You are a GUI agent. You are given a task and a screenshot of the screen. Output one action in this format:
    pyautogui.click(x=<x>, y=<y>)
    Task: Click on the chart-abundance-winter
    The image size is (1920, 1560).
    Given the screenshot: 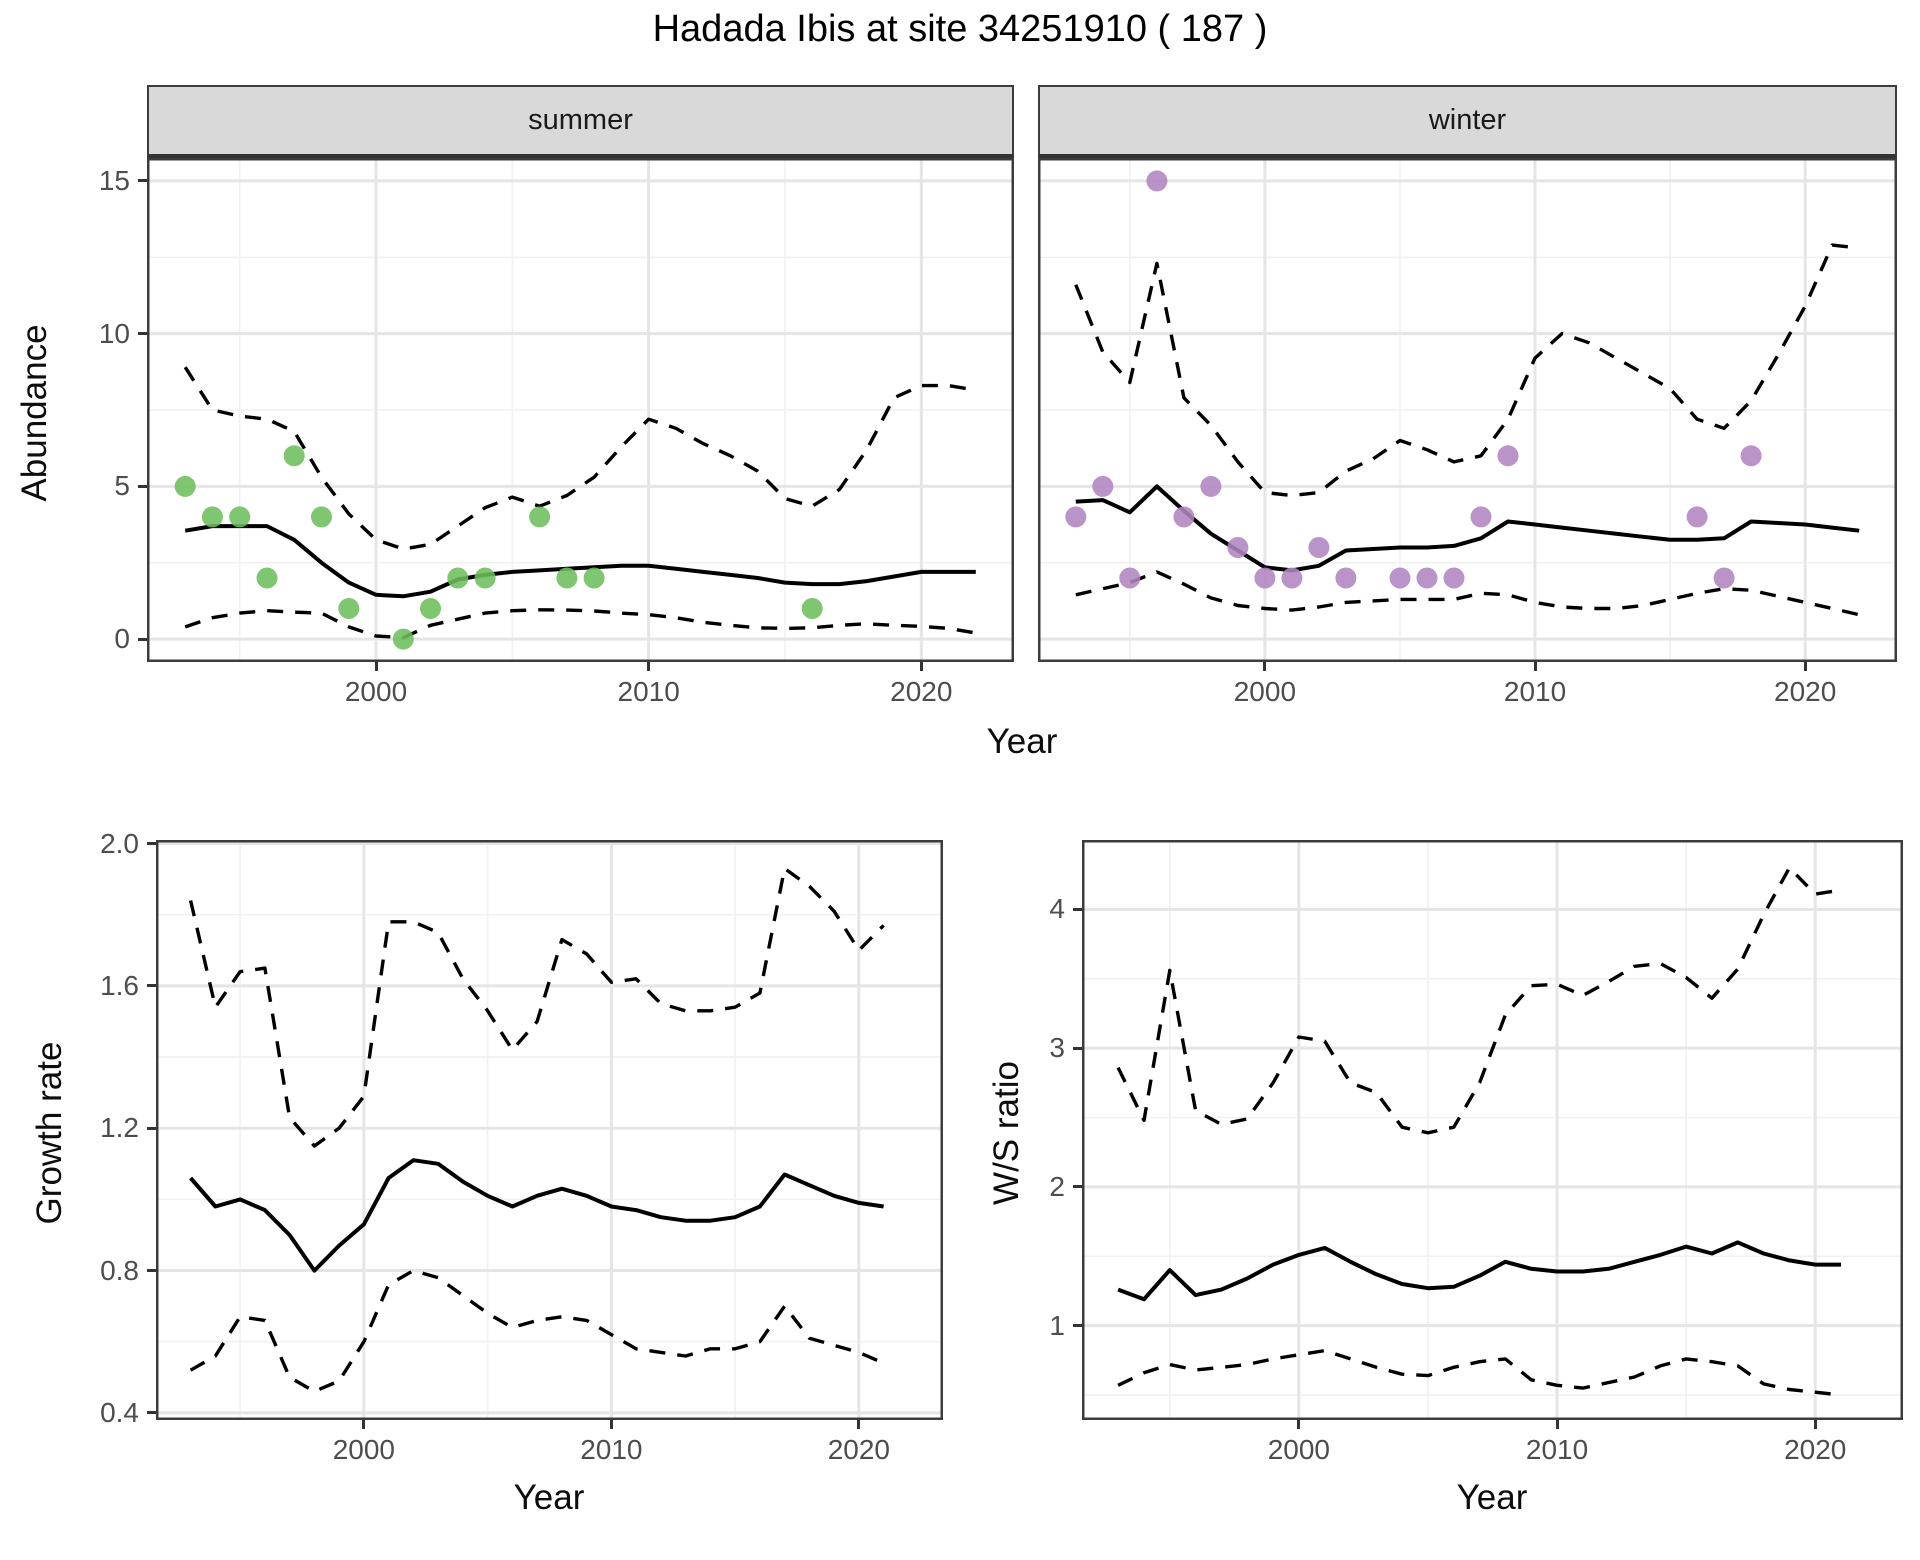 What is the action you would take?
    pyautogui.click(x=1467, y=410)
    